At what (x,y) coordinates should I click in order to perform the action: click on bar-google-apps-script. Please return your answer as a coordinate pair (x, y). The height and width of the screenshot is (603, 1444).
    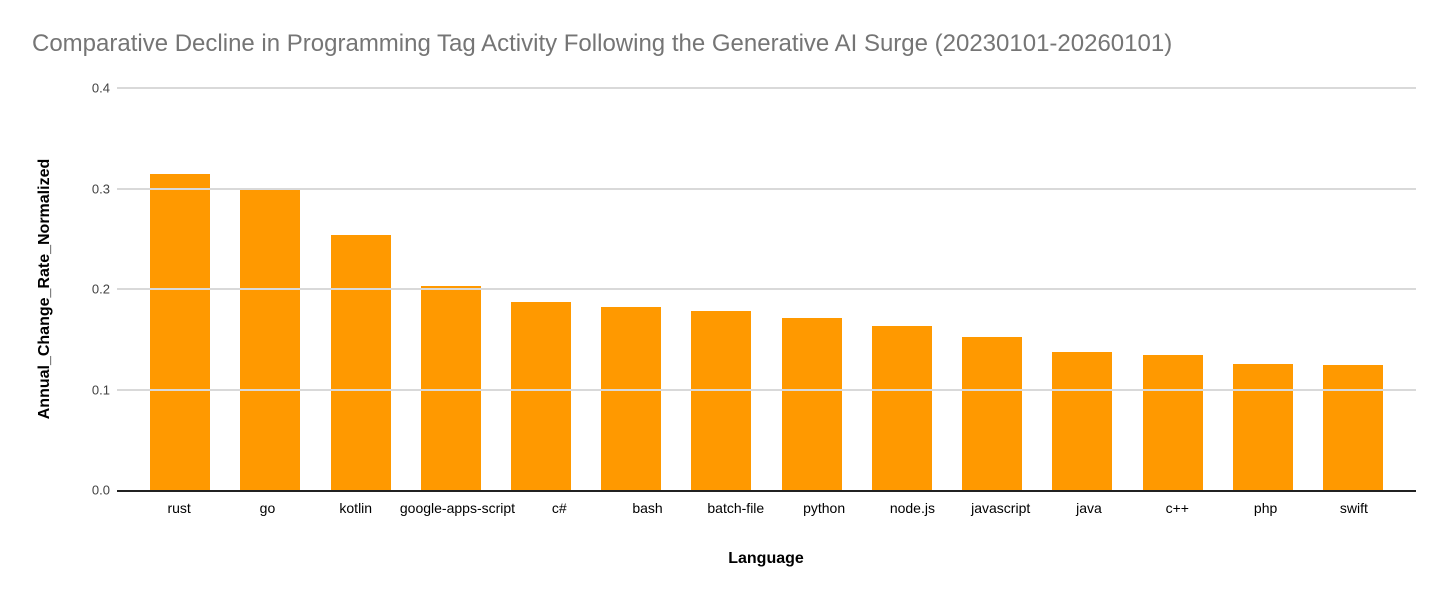
    Looking at the image, I should click on (450, 388).